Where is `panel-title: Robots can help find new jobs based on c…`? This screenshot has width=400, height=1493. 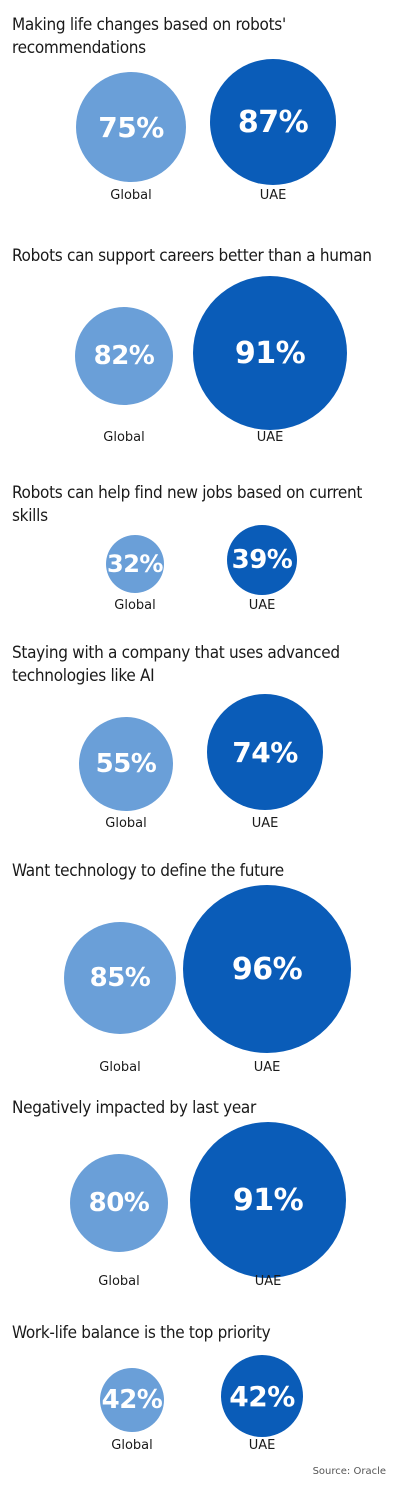
panel-title: Robots can help find new jobs based on c… is located at coordinates (187, 504).